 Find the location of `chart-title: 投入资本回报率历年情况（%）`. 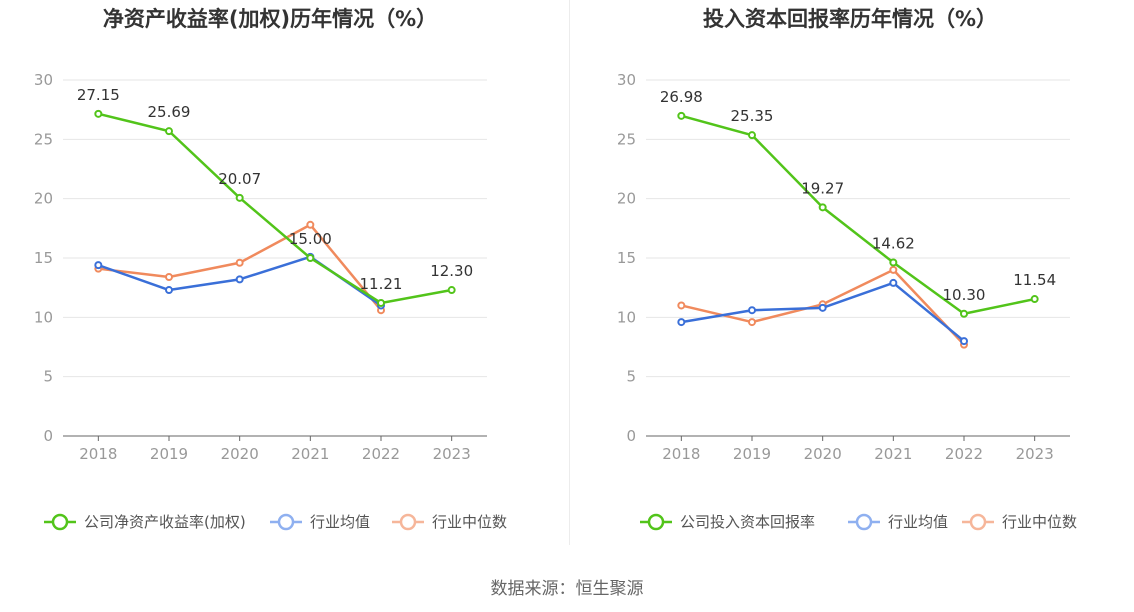

chart-title: 投入资本回报率历年情况（%） is located at coordinates (850, 19).